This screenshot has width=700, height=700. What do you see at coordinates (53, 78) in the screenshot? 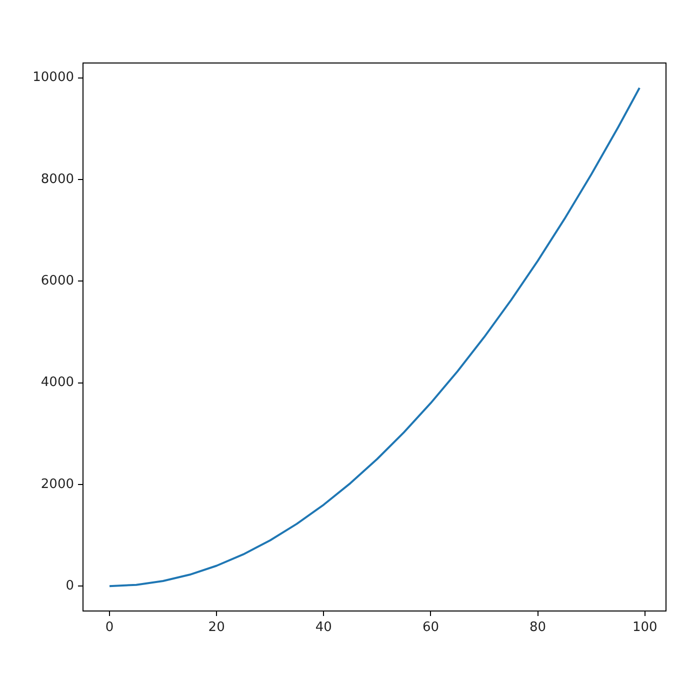
I see `y-tick-label: 10000` at bounding box center [53, 78].